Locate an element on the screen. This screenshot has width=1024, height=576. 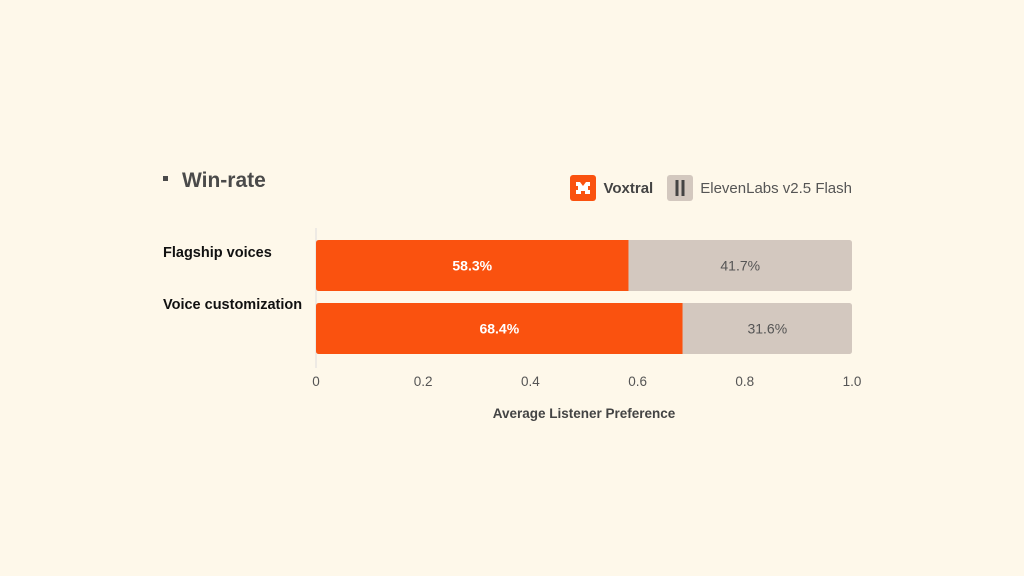
legend-item-elevenlabs: ElevenLabs v2.5 Flash is located at coordinates (759, 188).